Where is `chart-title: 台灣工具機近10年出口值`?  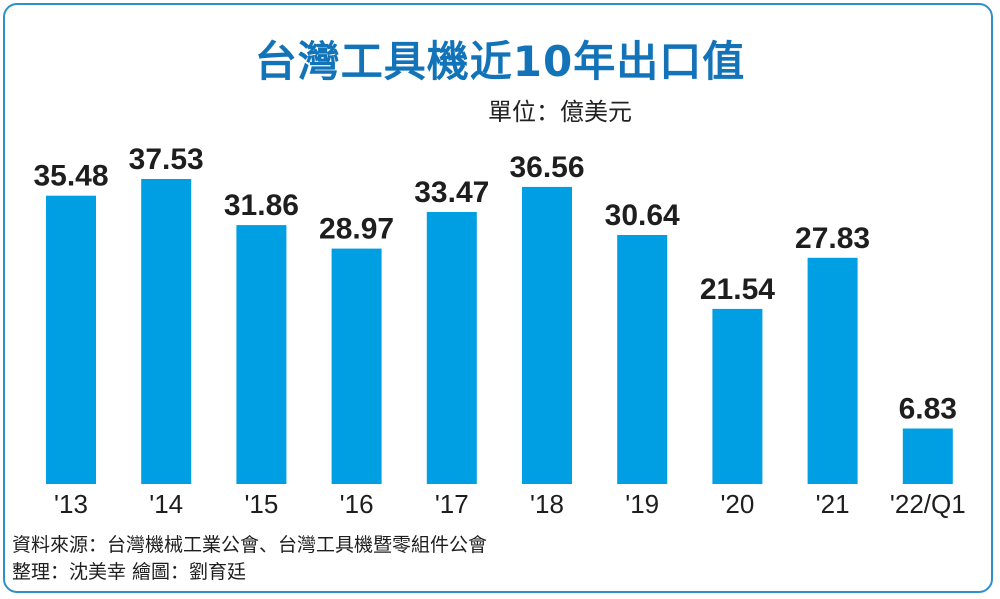
chart-title: 台灣工具機近10年出口值 is located at coordinates (500, 61).